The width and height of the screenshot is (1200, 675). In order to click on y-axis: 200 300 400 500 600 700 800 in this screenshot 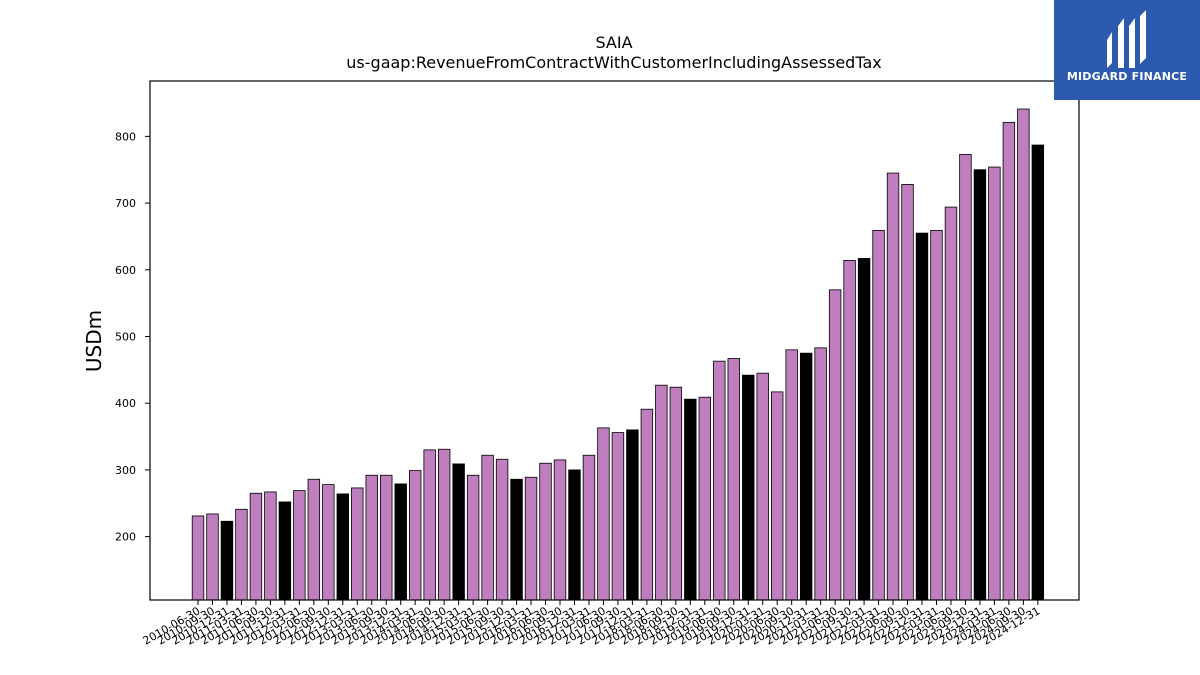, I will do `click(132, 337)`.